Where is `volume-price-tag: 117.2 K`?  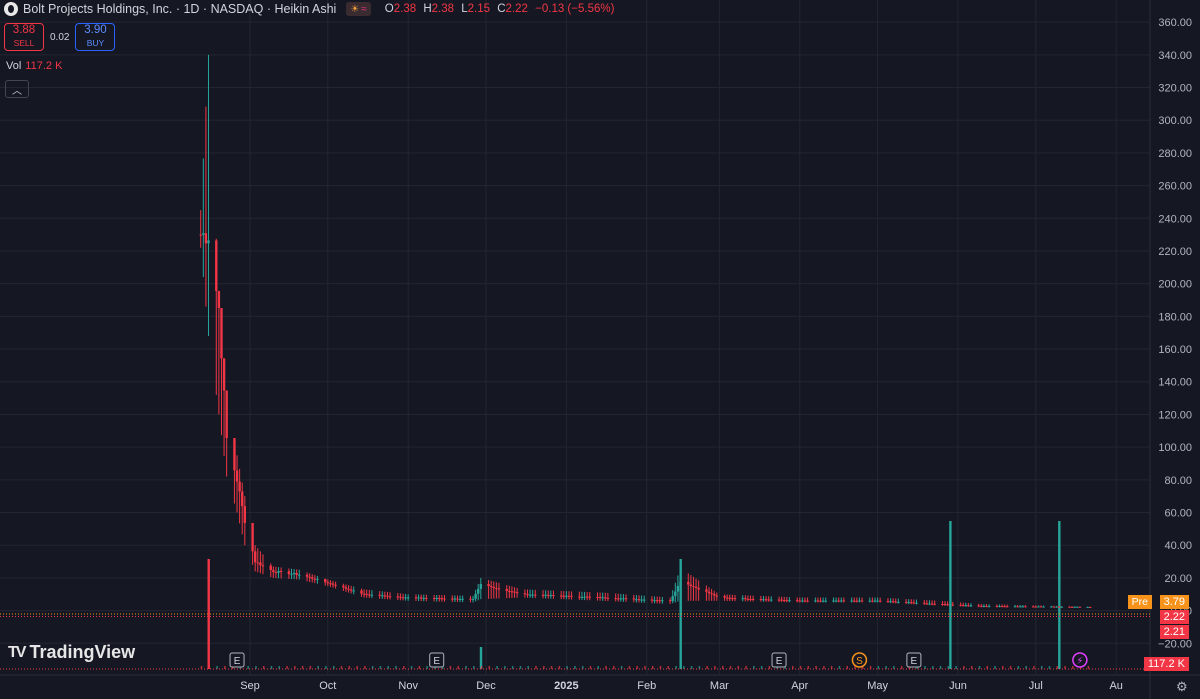
volume-price-tag: 117.2 K is located at coordinates (1166, 664).